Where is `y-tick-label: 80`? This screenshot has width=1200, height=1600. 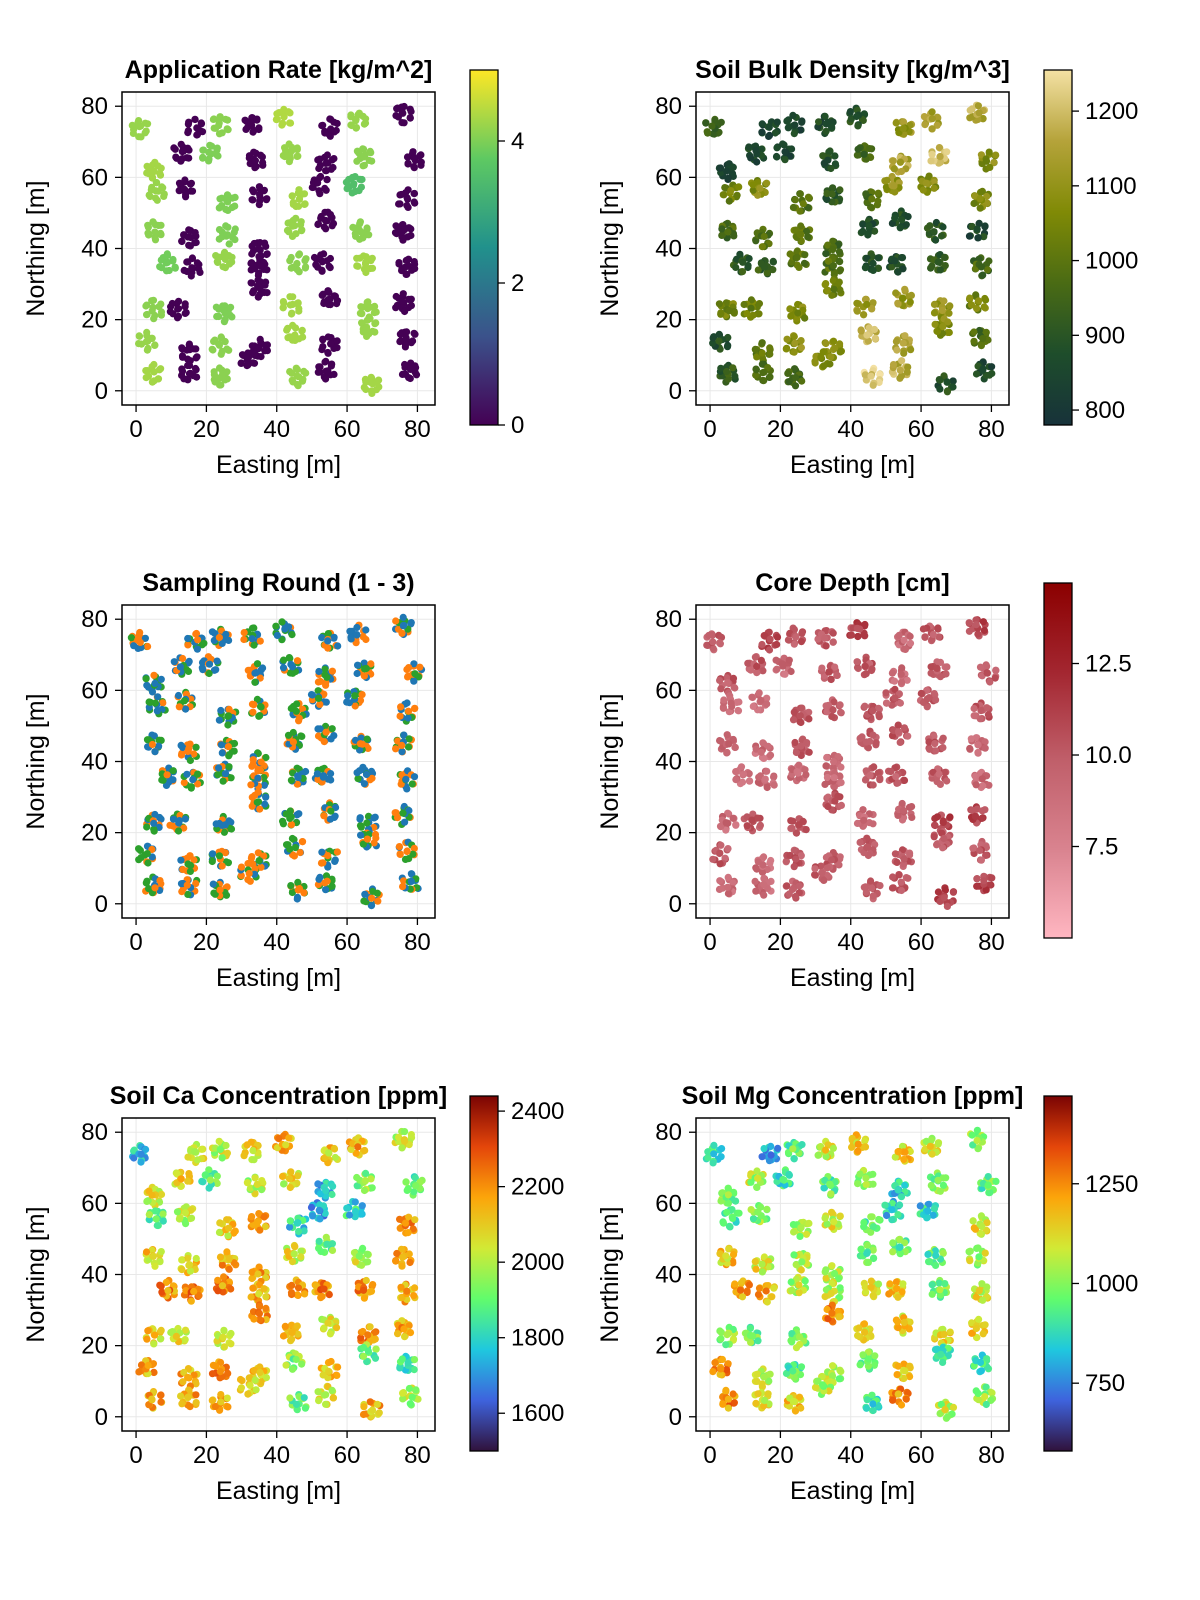 y-tick-label: 80 is located at coordinates (668, 106).